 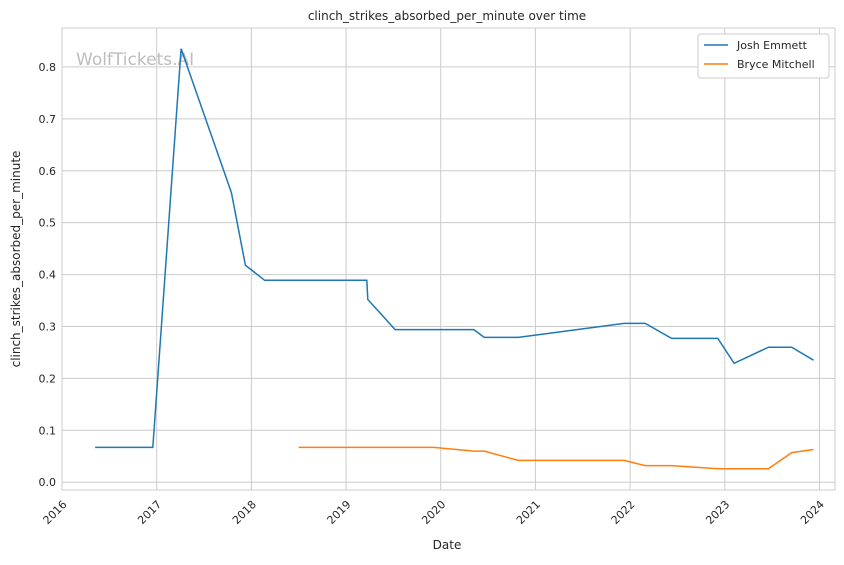 What do you see at coordinates (149, 512) in the screenshot?
I see `x-tick-label: 2017` at bounding box center [149, 512].